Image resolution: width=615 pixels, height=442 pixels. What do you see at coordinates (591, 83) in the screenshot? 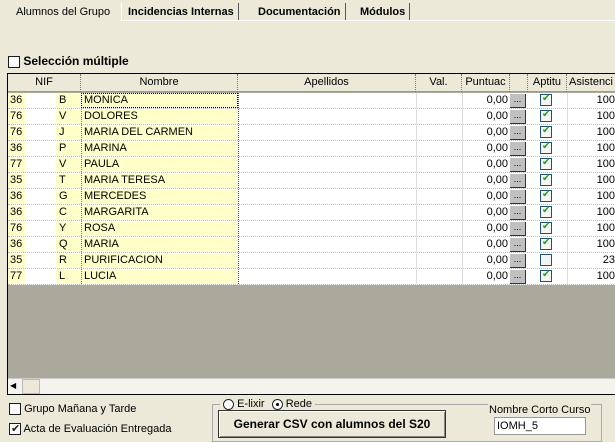
I see `col-asistencia: Asistenci` at bounding box center [591, 83].